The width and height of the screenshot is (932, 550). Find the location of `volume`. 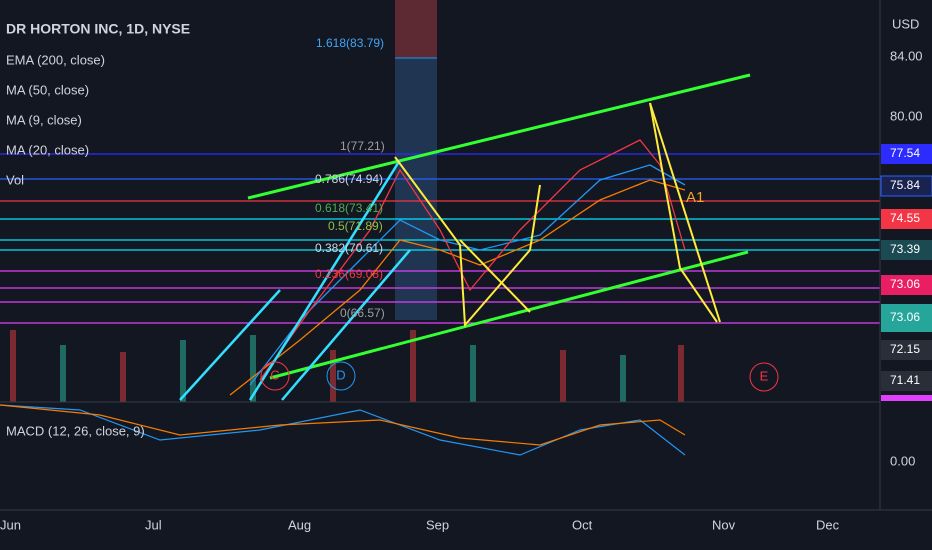

volume is located at coordinates (347, 366).